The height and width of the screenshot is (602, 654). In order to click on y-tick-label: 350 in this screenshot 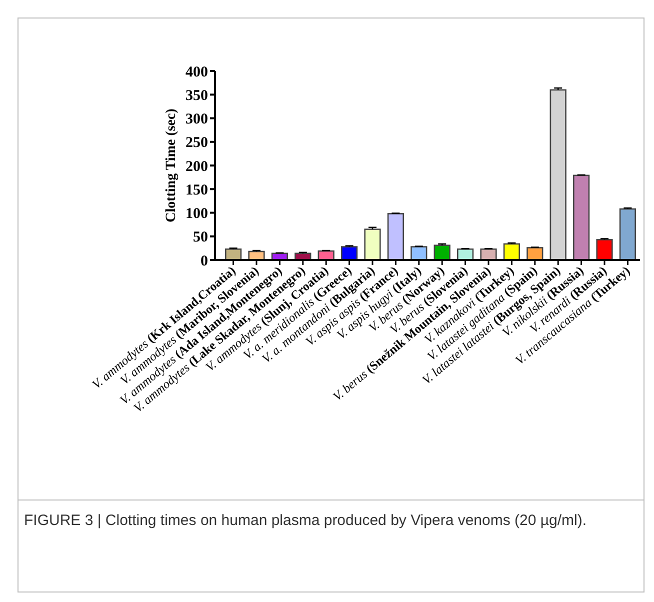, I will do `click(197, 96)`.